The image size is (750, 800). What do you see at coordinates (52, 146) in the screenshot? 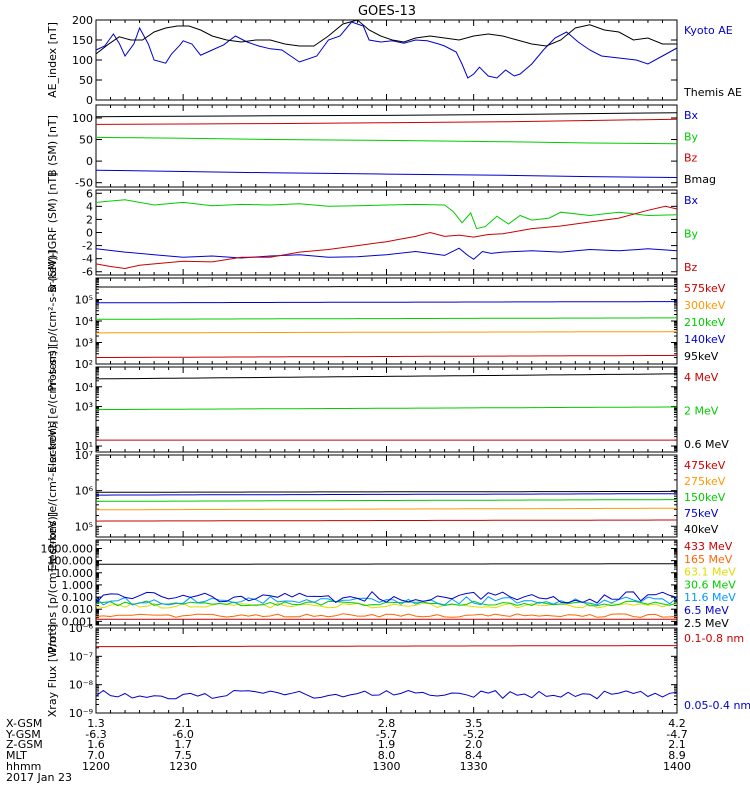
I see `y-axis-label: B (SM) [nT]` at bounding box center [52, 146].